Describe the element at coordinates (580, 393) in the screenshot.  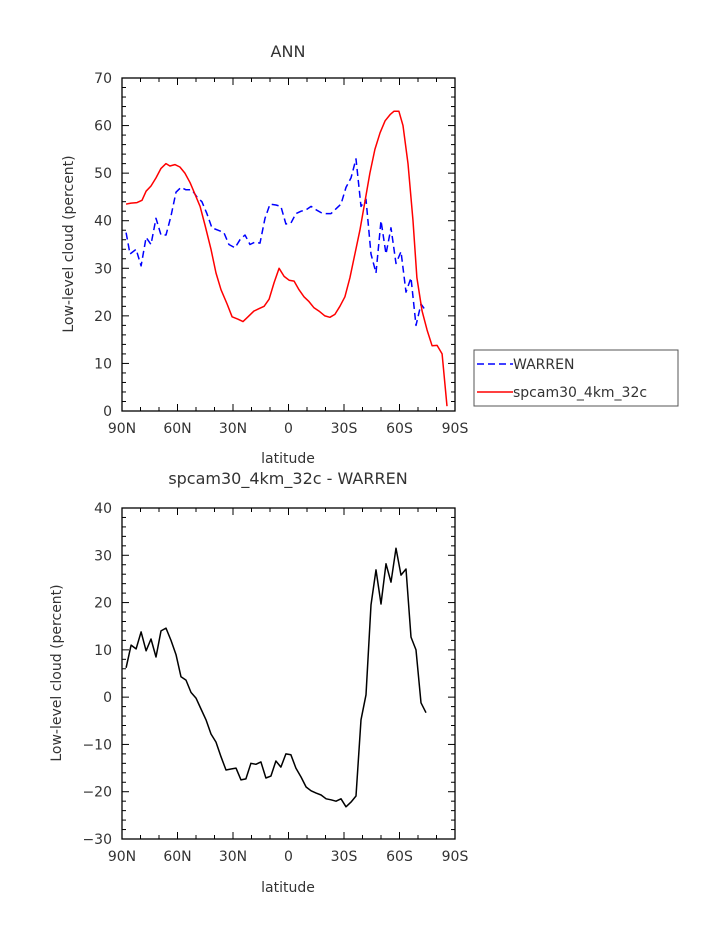
I see `legend-label-spcam: spcam30_4km_32c` at that location.